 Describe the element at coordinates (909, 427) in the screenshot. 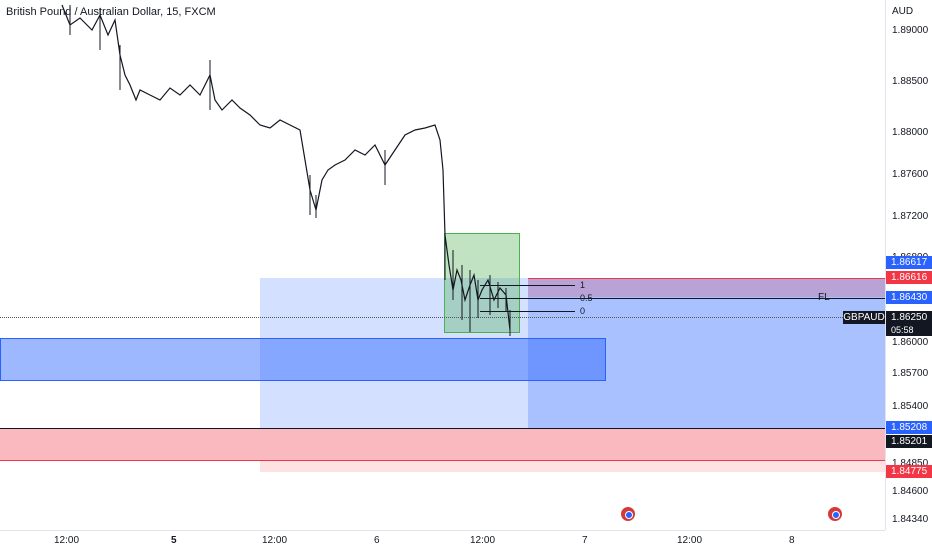

I see `price-tag: 1.85208` at that location.